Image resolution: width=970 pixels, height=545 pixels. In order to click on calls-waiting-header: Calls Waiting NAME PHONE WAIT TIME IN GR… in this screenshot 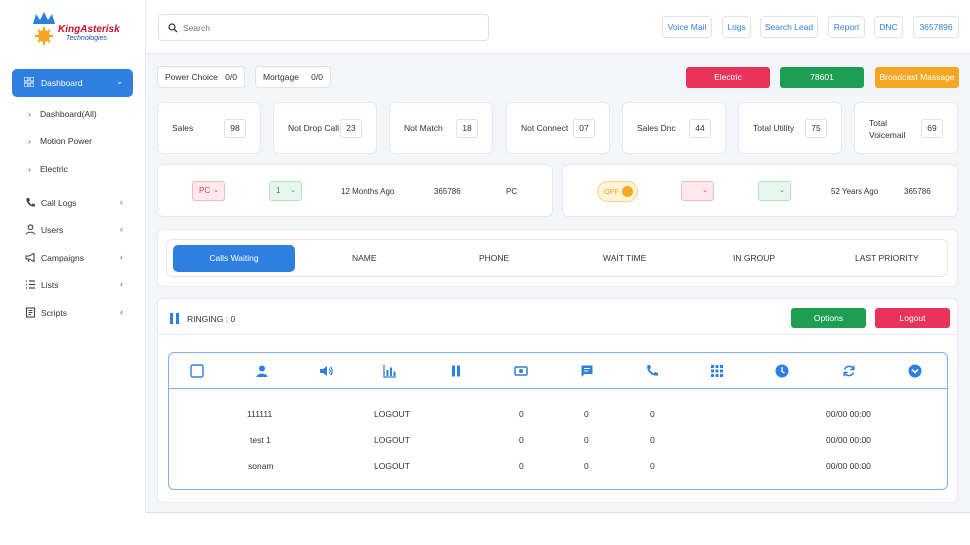, I will do `click(557, 258)`.